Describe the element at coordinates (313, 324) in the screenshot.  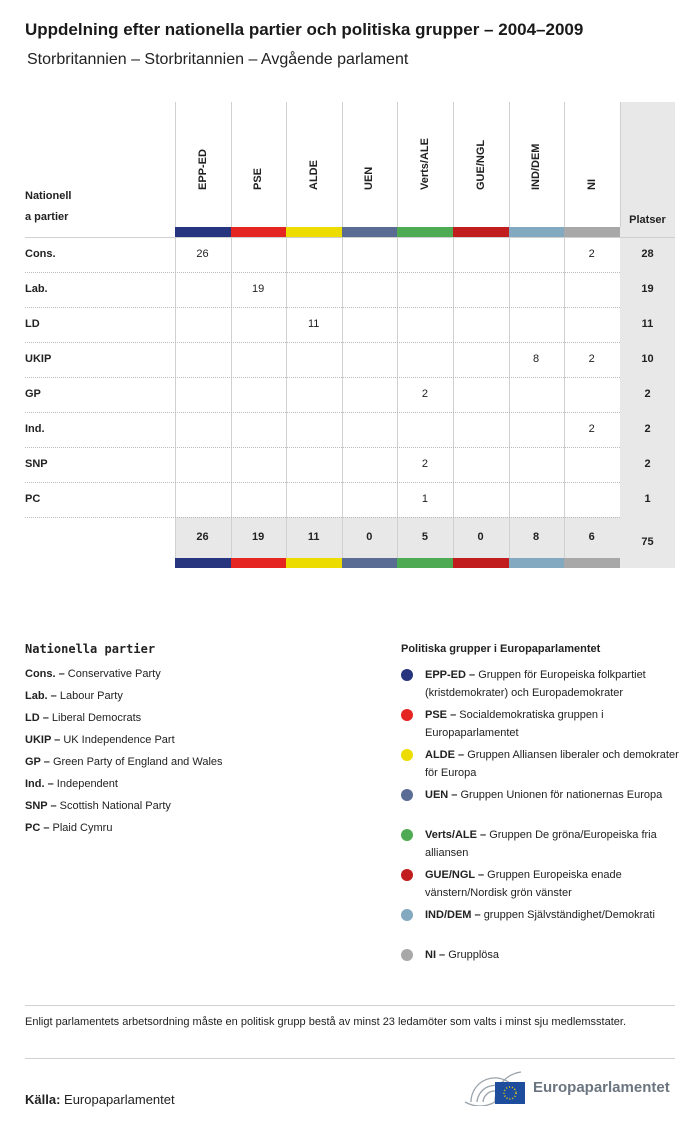
I see `seat-value: 11` at that location.